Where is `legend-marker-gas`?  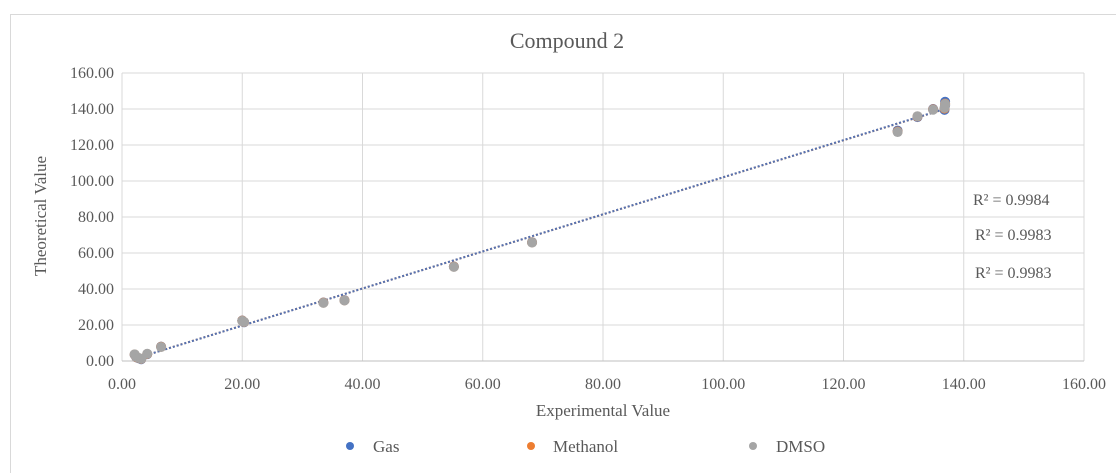
legend-marker-gas is located at coordinates (350, 446).